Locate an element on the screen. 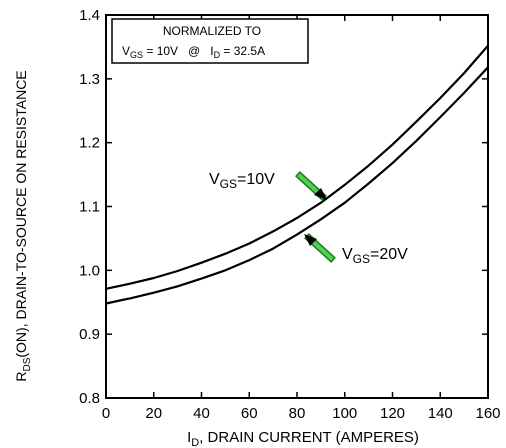 This screenshot has height=448, width=506. y-tick-label: 1.1 is located at coordinates (89, 207).